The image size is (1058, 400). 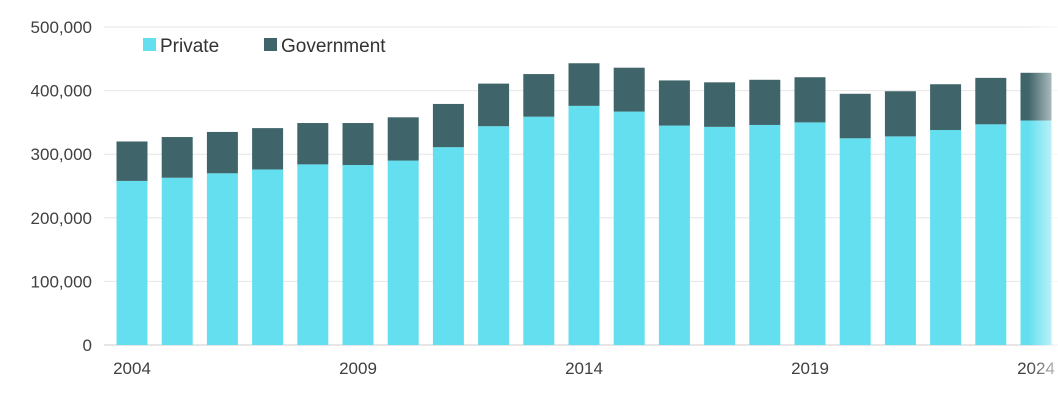 I want to click on x-axis-ticks: 20042009201420192024, so click(x=584, y=368).